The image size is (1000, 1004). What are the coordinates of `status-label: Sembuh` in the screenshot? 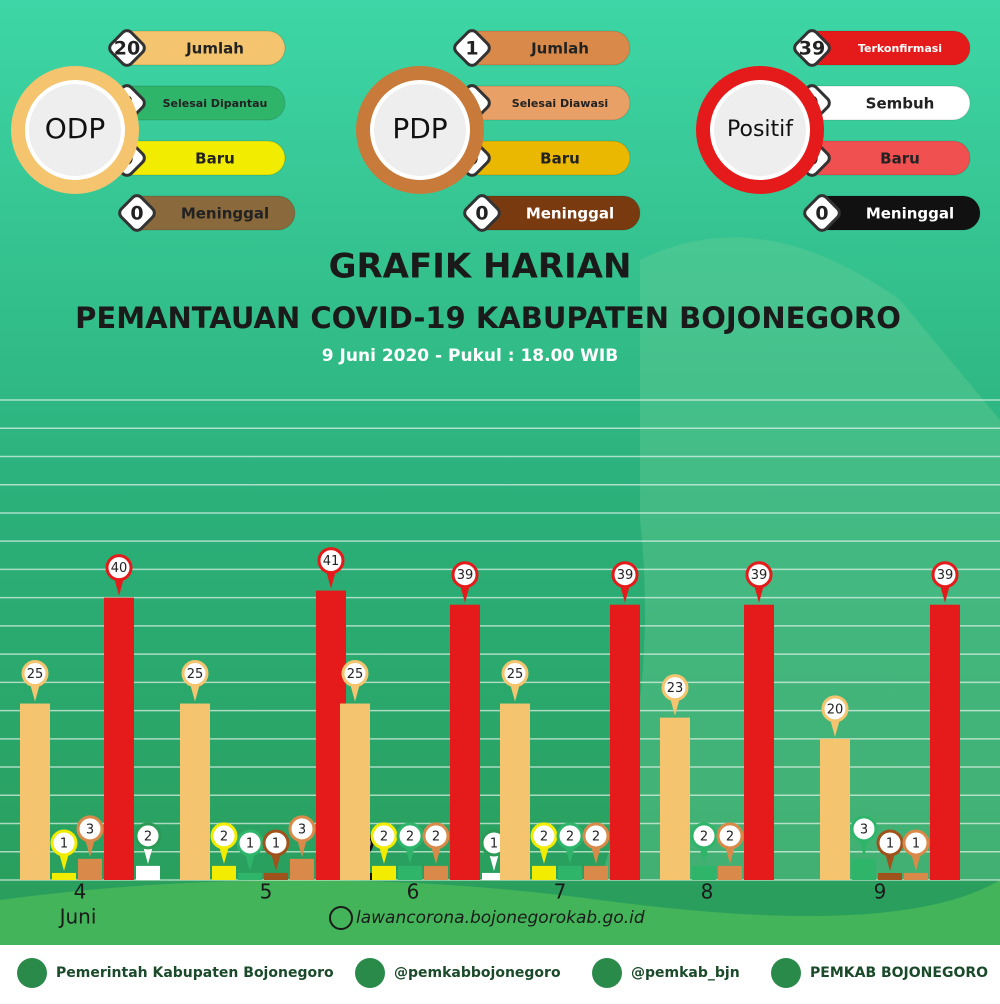 It's located at (900, 104).